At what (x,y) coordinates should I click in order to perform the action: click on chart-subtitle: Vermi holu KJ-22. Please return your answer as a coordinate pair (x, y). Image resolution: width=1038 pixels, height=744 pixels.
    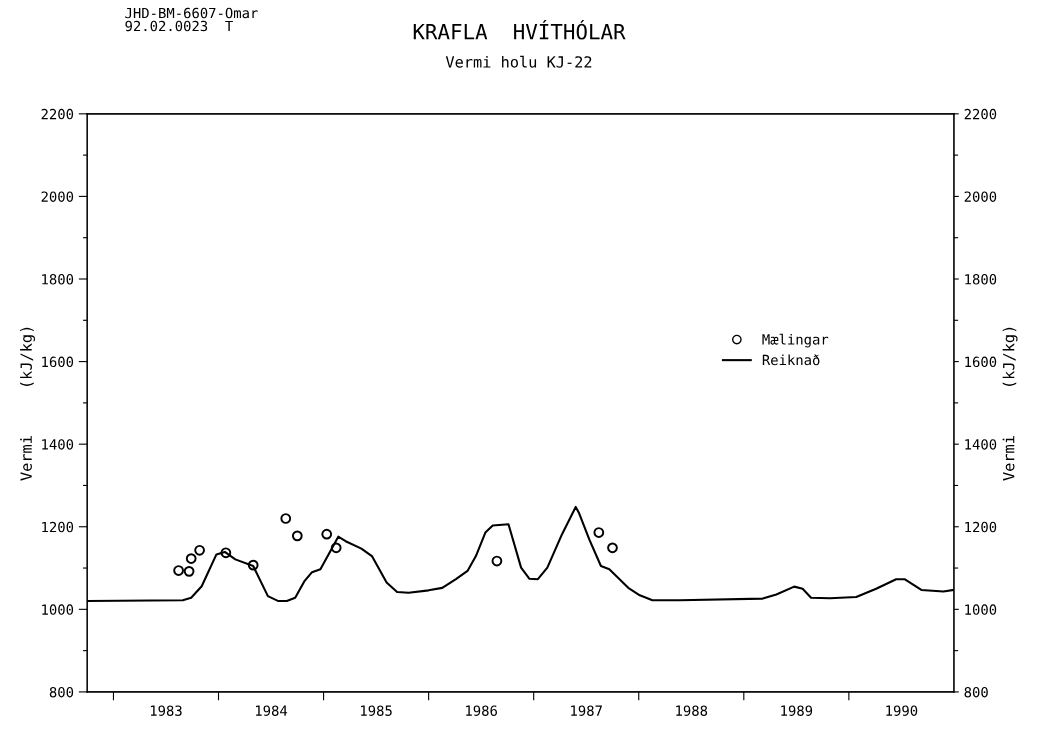
    Looking at the image, I should click on (518, 61).